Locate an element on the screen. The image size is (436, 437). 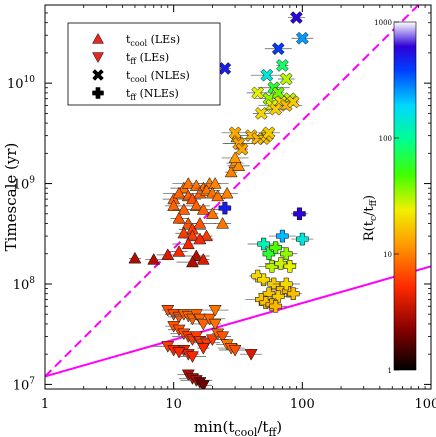
legend-label: tcool (NLEs) is located at coordinates (158, 76).